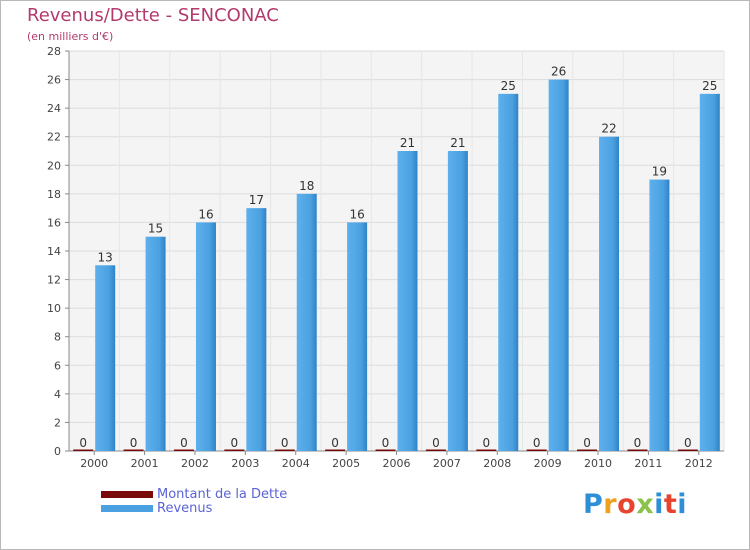 Image resolution: width=750 pixels, height=550 pixels. I want to click on data-label-revenus: 19, so click(659, 172).